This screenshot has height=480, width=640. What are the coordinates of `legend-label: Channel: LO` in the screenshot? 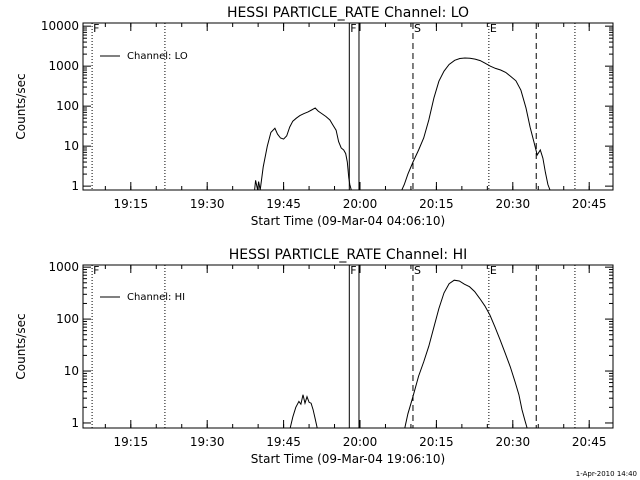 It's located at (157, 56).